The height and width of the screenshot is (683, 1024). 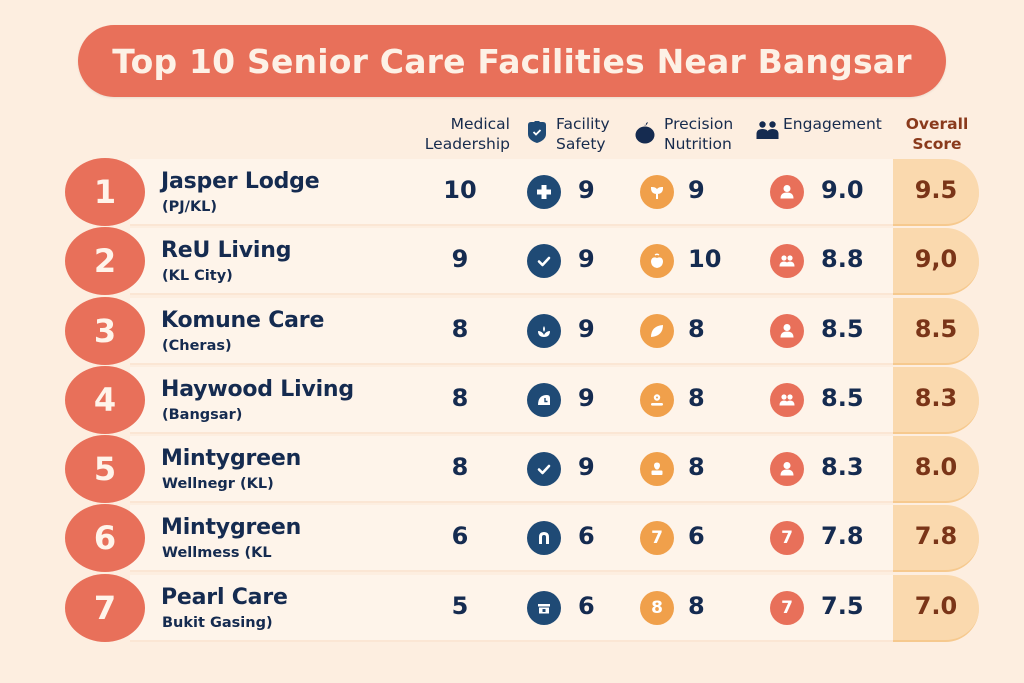 I want to click on header-engagement: Engagement, so click(x=819, y=128).